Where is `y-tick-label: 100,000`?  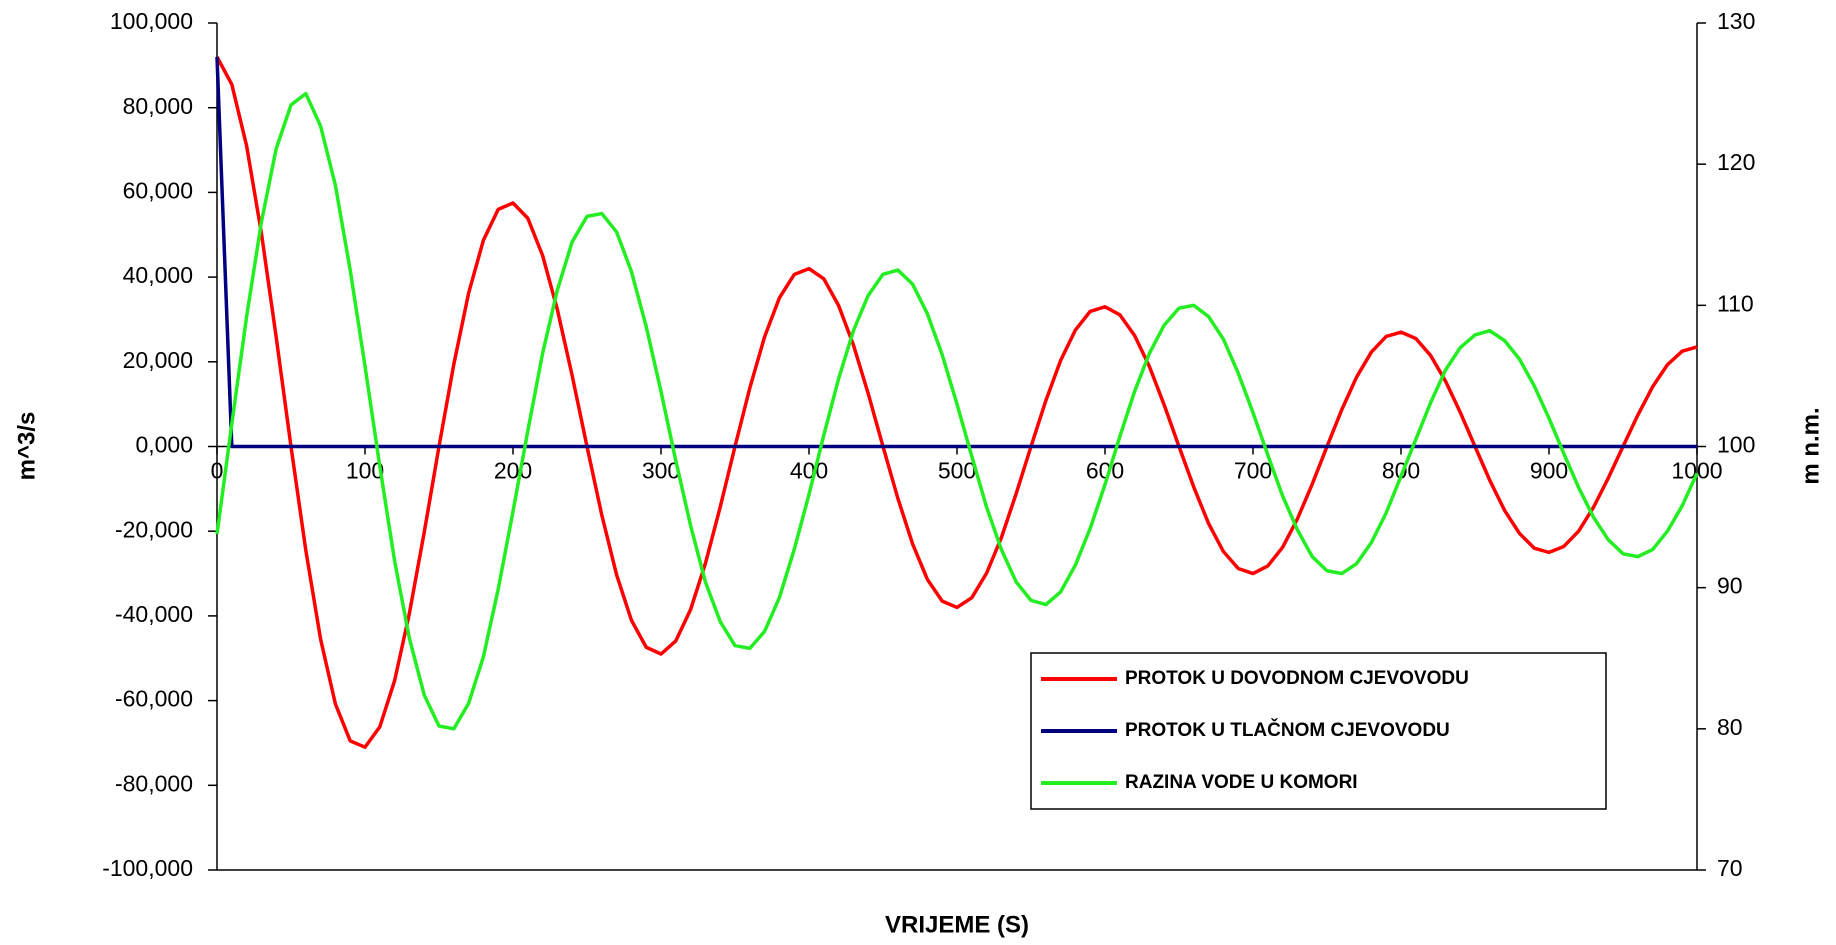 y-tick-label: 100,000 is located at coordinates (151, 21).